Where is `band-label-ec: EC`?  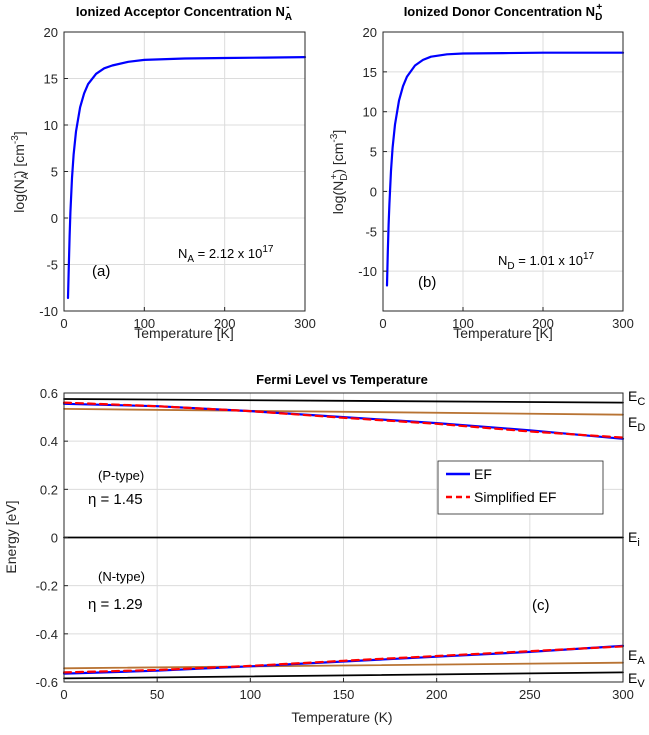
band-label-ec: EC is located at coordinates (636, 398).